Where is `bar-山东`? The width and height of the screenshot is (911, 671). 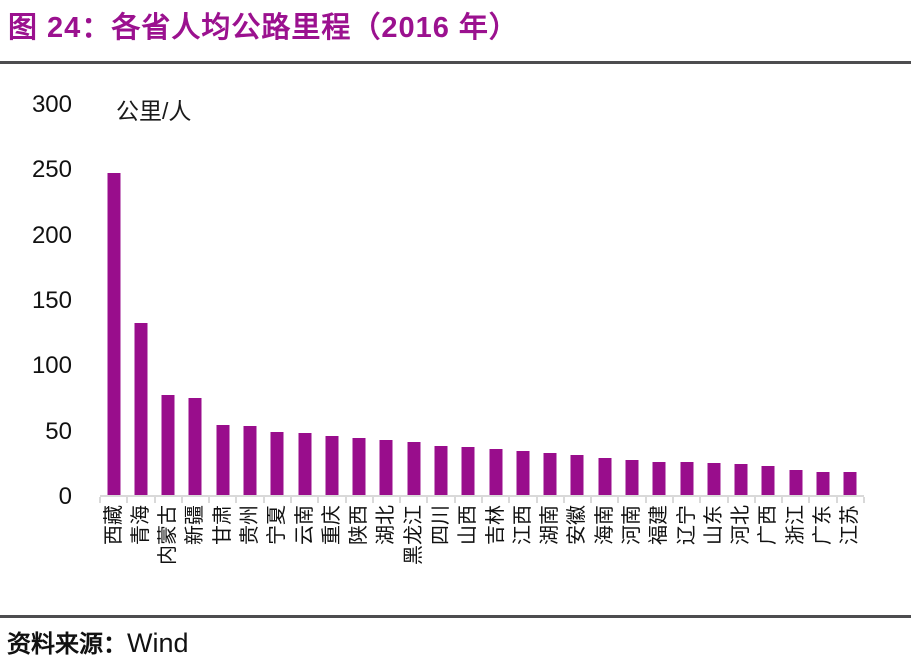
bar-山东 is located at coordinates (714, 480).